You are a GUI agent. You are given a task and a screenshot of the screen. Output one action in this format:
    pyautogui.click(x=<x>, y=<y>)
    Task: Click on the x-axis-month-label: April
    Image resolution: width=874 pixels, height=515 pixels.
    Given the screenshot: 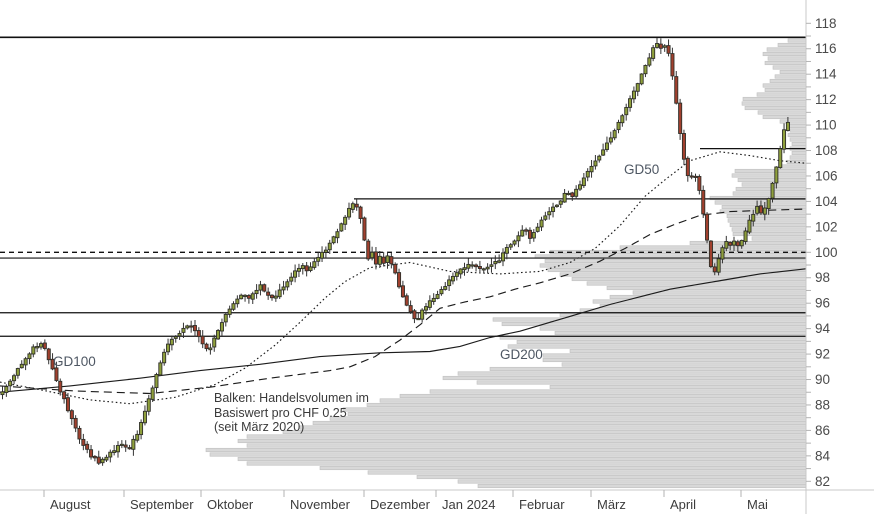 What is the action you would take?
    pyautogui.click(x=683, y=504)
    